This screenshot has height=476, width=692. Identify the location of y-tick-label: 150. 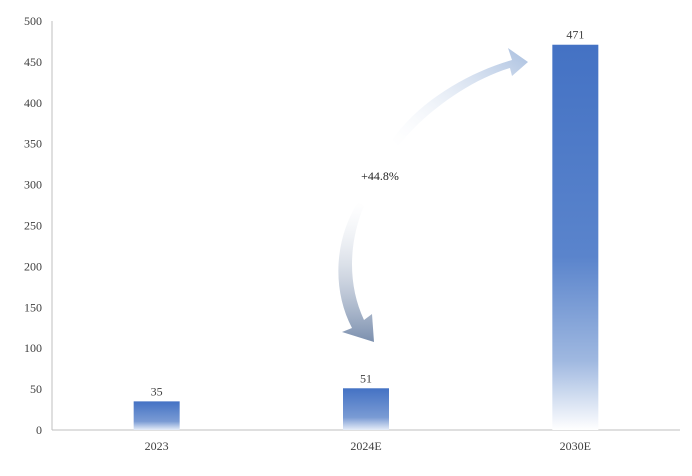
(33, 307).